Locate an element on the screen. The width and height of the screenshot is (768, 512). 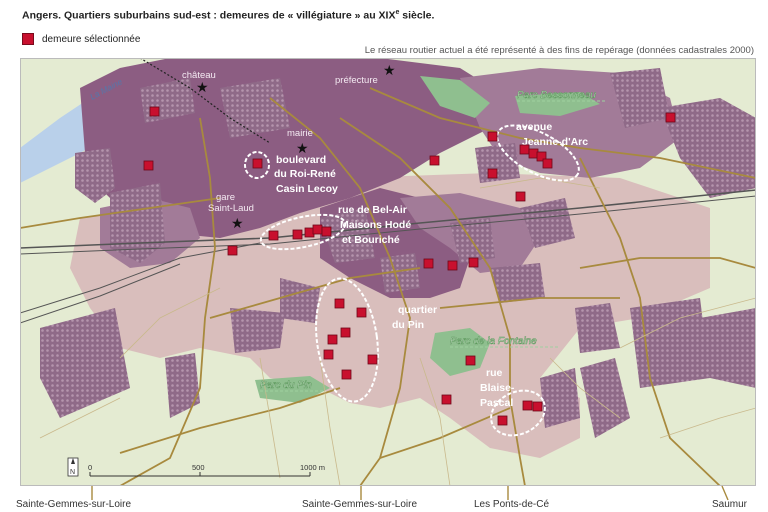
destination-ponts-de-ce: Les Ponts-de-Cé is located at coordinates (512, 504).